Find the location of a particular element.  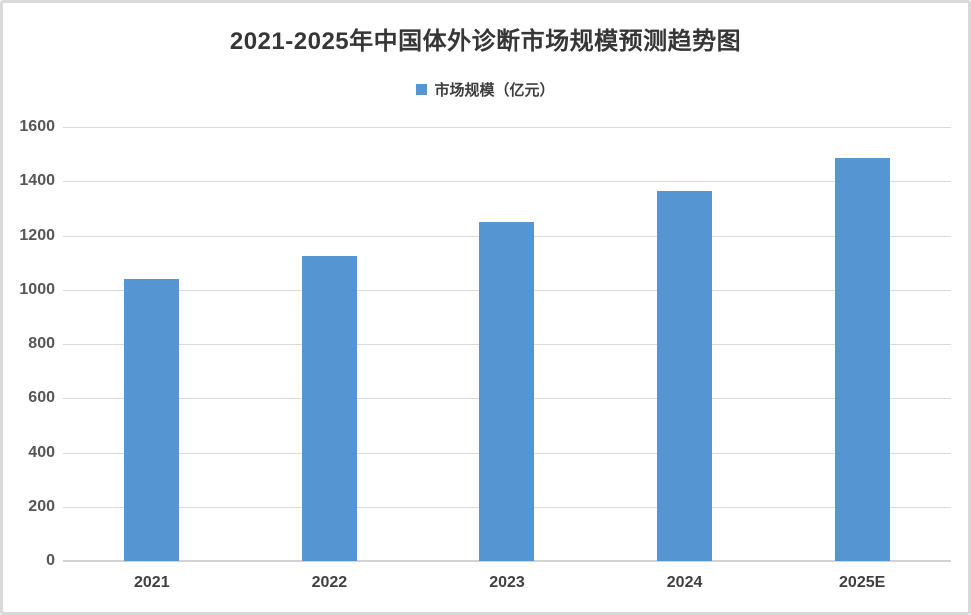

x-tick-label-2022: 2022 is located at coordinates (329, 582).